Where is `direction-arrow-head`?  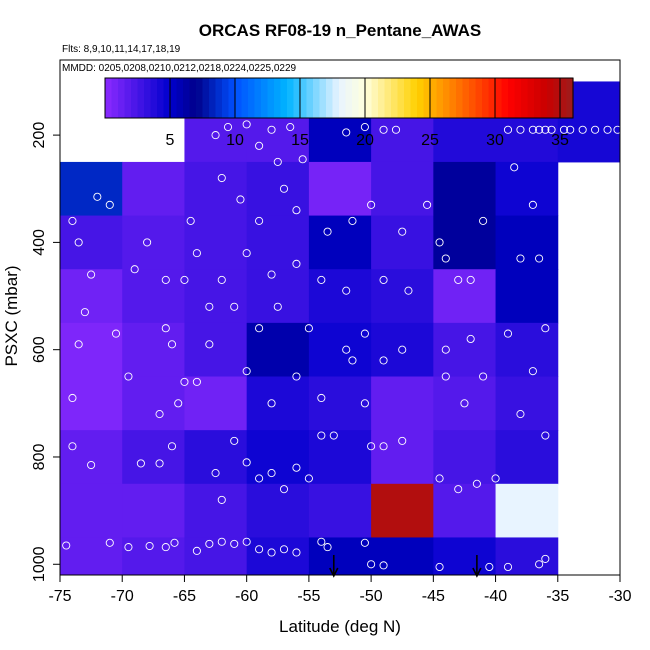 direction-arrow-head is located at coordinates (477, 572).